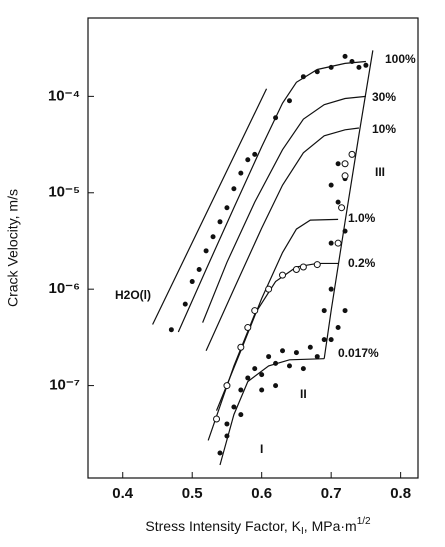 The image size is (445, 547). I want to click on x-label-part: , MPa·m, so click(330, 526).